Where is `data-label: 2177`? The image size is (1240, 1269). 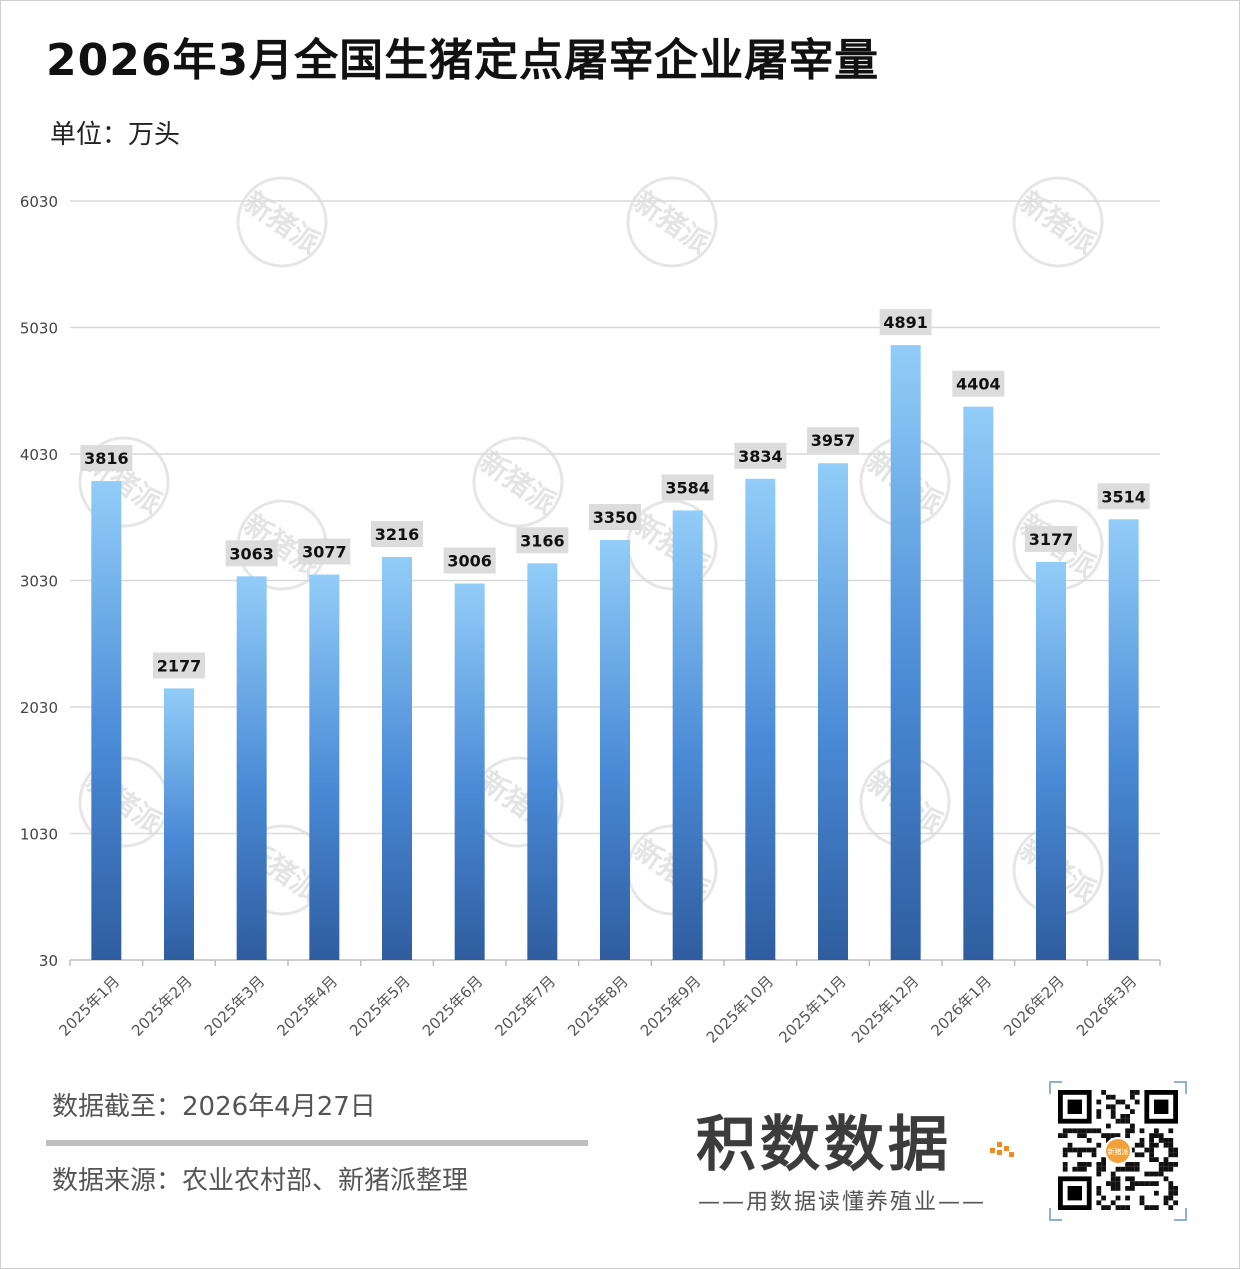
data-label: 2177 is located at coordinates (179, 665).